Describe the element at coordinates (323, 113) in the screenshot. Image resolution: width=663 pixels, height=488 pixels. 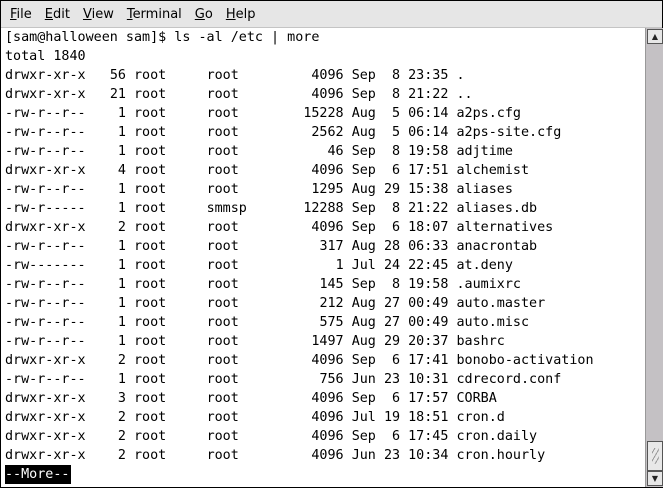
I see `size: 15228` at that location.